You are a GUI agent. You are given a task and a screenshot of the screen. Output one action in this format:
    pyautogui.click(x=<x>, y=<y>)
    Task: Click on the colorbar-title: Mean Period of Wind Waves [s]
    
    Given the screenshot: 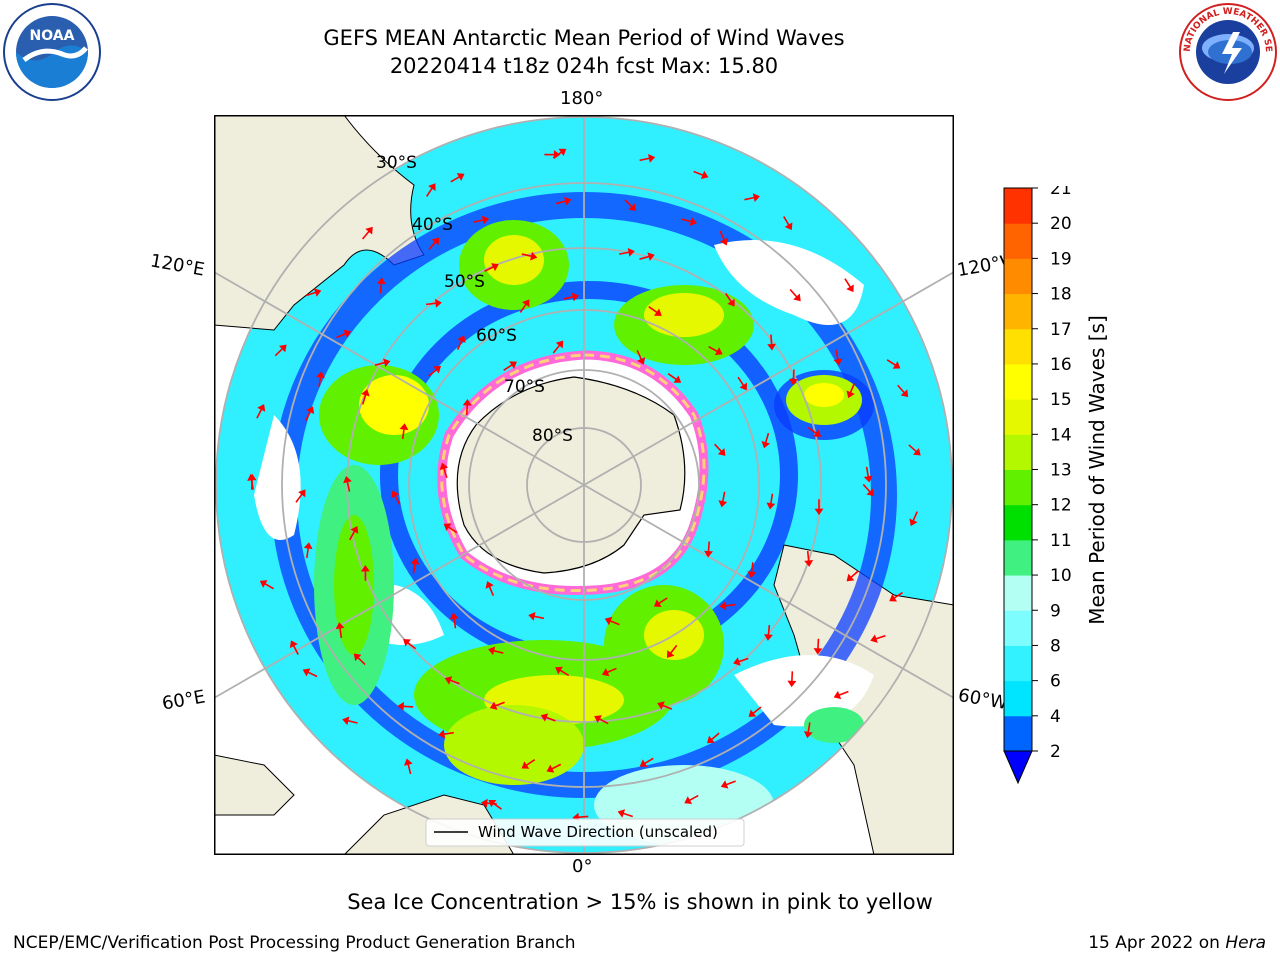 What is the action you would take?
    pyautogui.click(x=1097, y=470)
    